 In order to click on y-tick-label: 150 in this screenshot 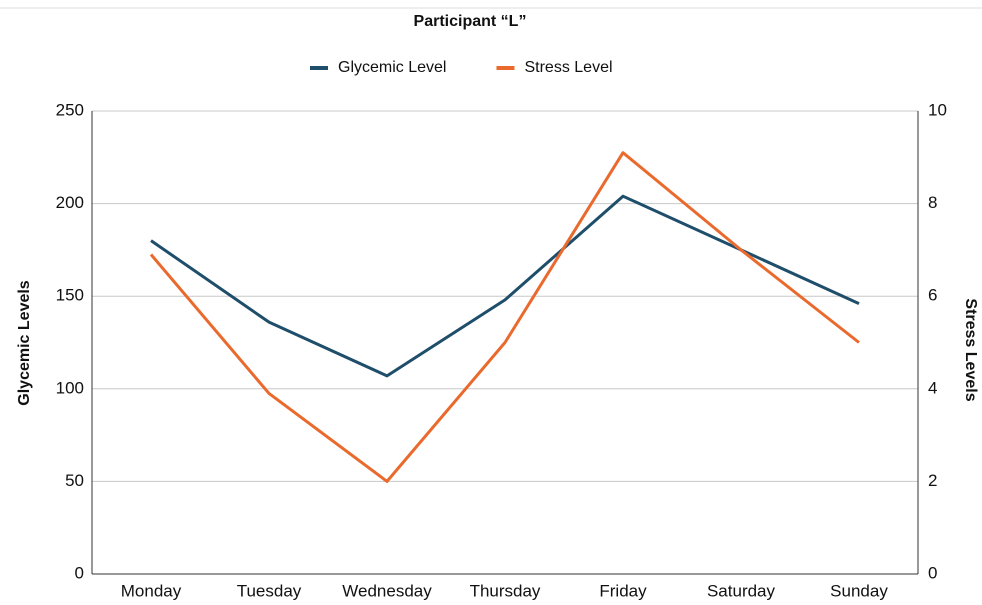, I will do `click(70, 295)`.